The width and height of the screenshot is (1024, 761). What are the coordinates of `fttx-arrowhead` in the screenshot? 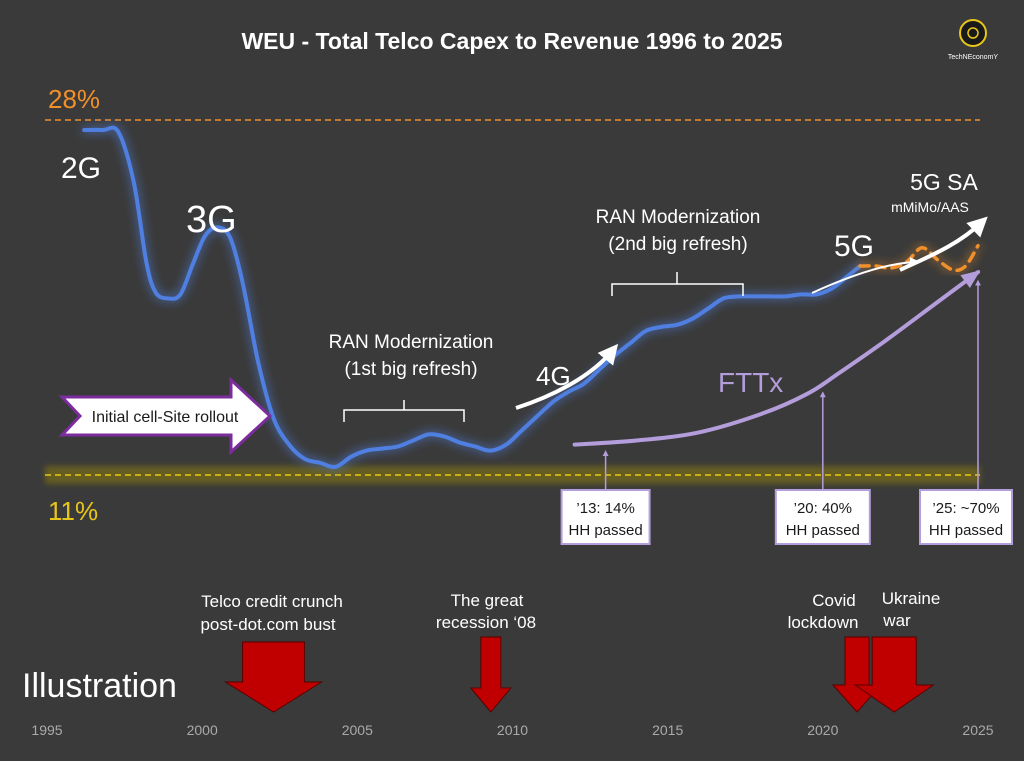 It's located at (970, 279).